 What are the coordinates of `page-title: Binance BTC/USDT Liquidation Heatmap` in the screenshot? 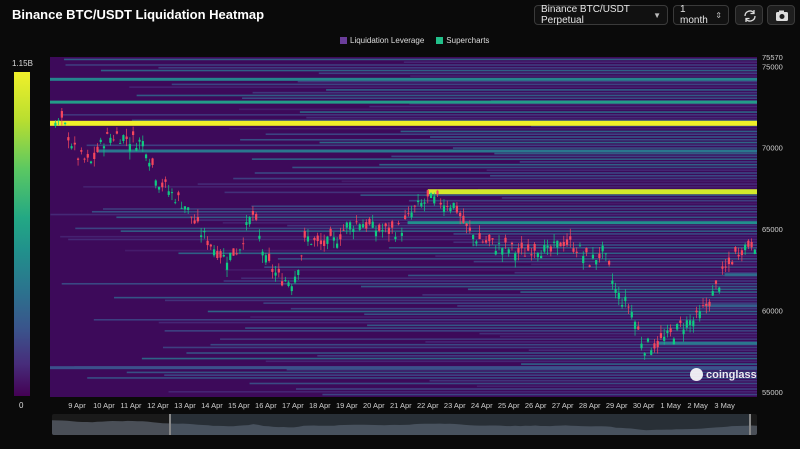 It's located at (138, 14).